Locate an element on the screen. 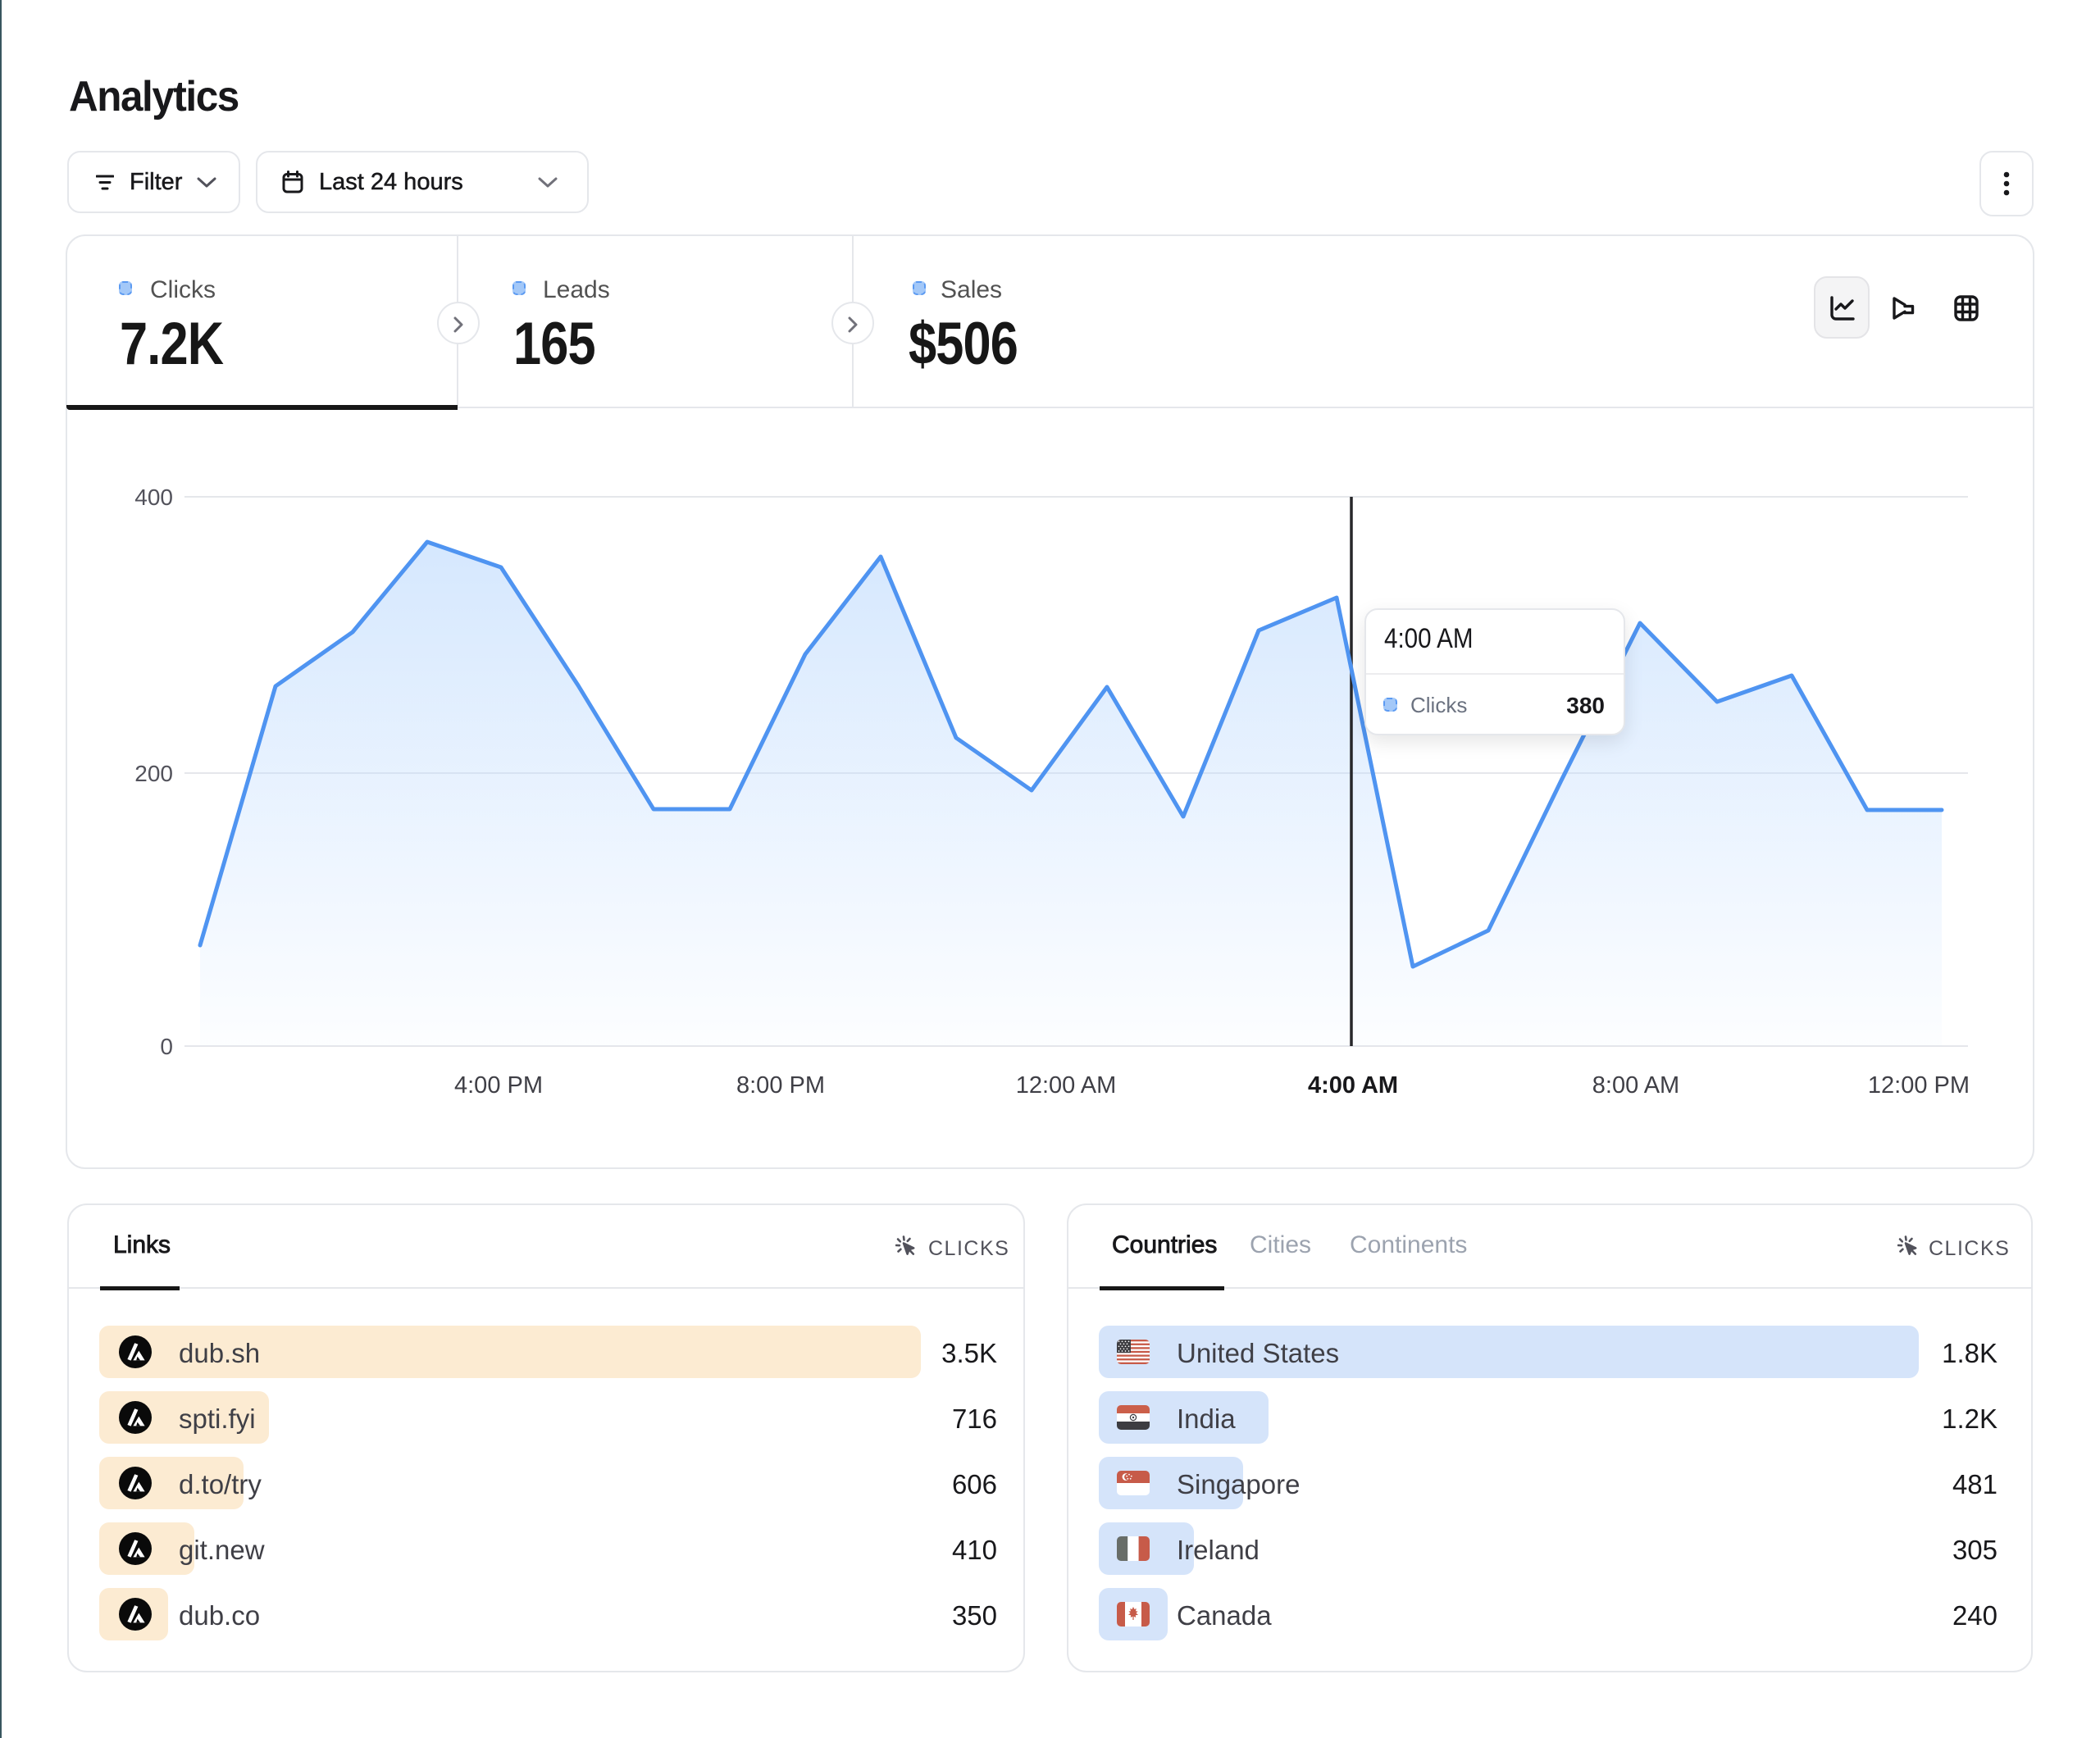 Image resolution: width=2100 pixels, height=1738 pixels. svg-text: 400 is located at coordinates (153, 497).